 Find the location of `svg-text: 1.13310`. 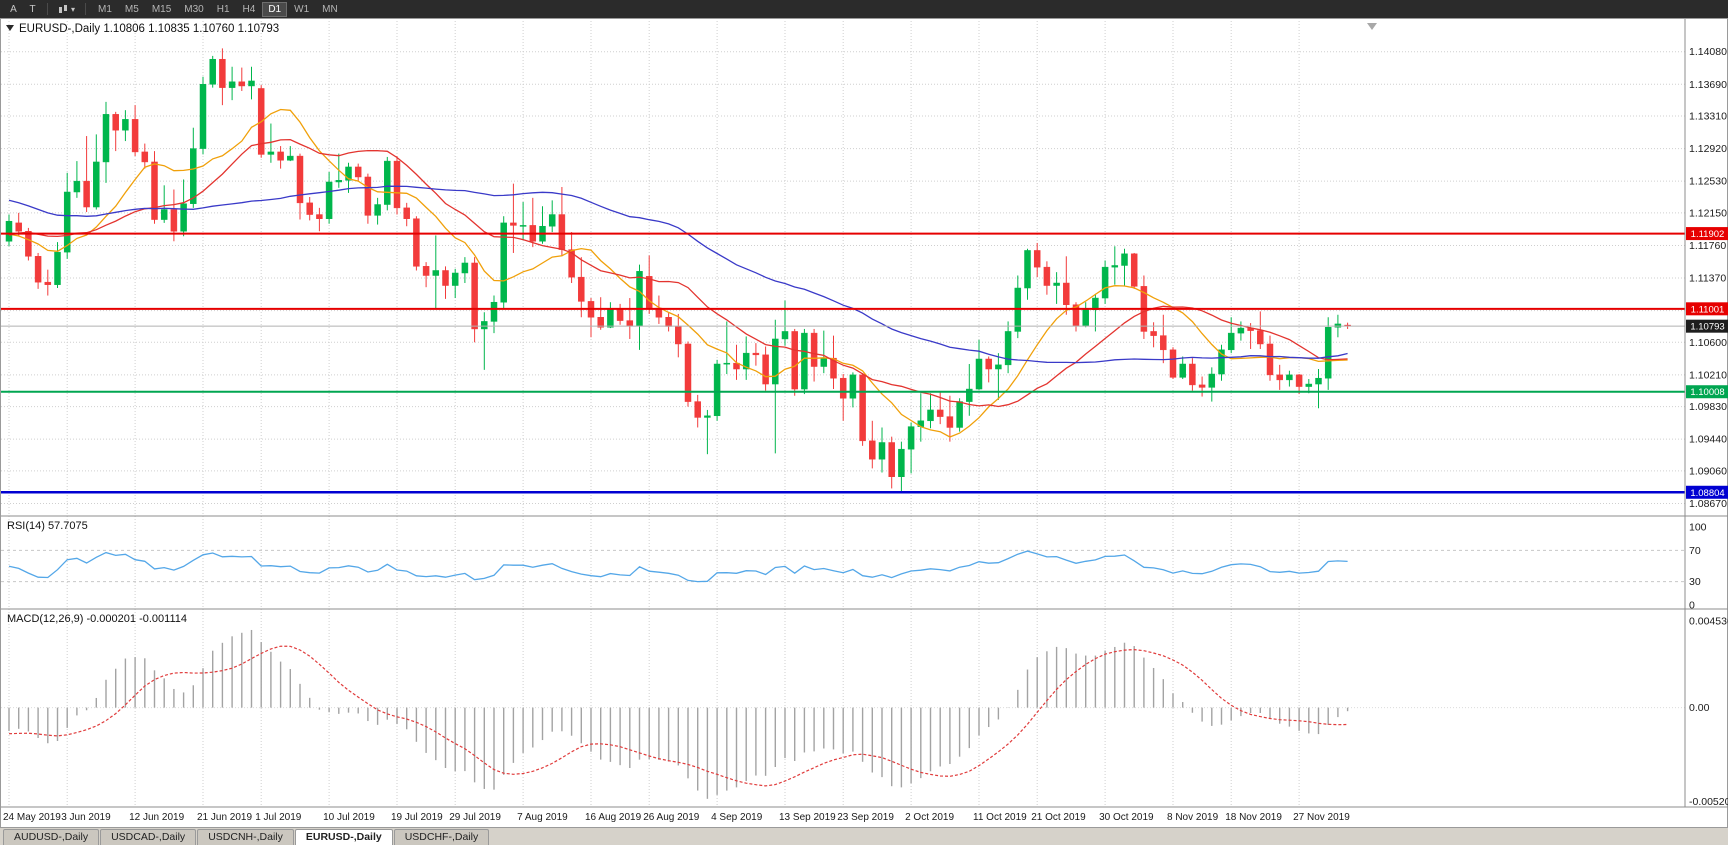

svg-text: 1.13310 is located at coordinates (1708, 117).